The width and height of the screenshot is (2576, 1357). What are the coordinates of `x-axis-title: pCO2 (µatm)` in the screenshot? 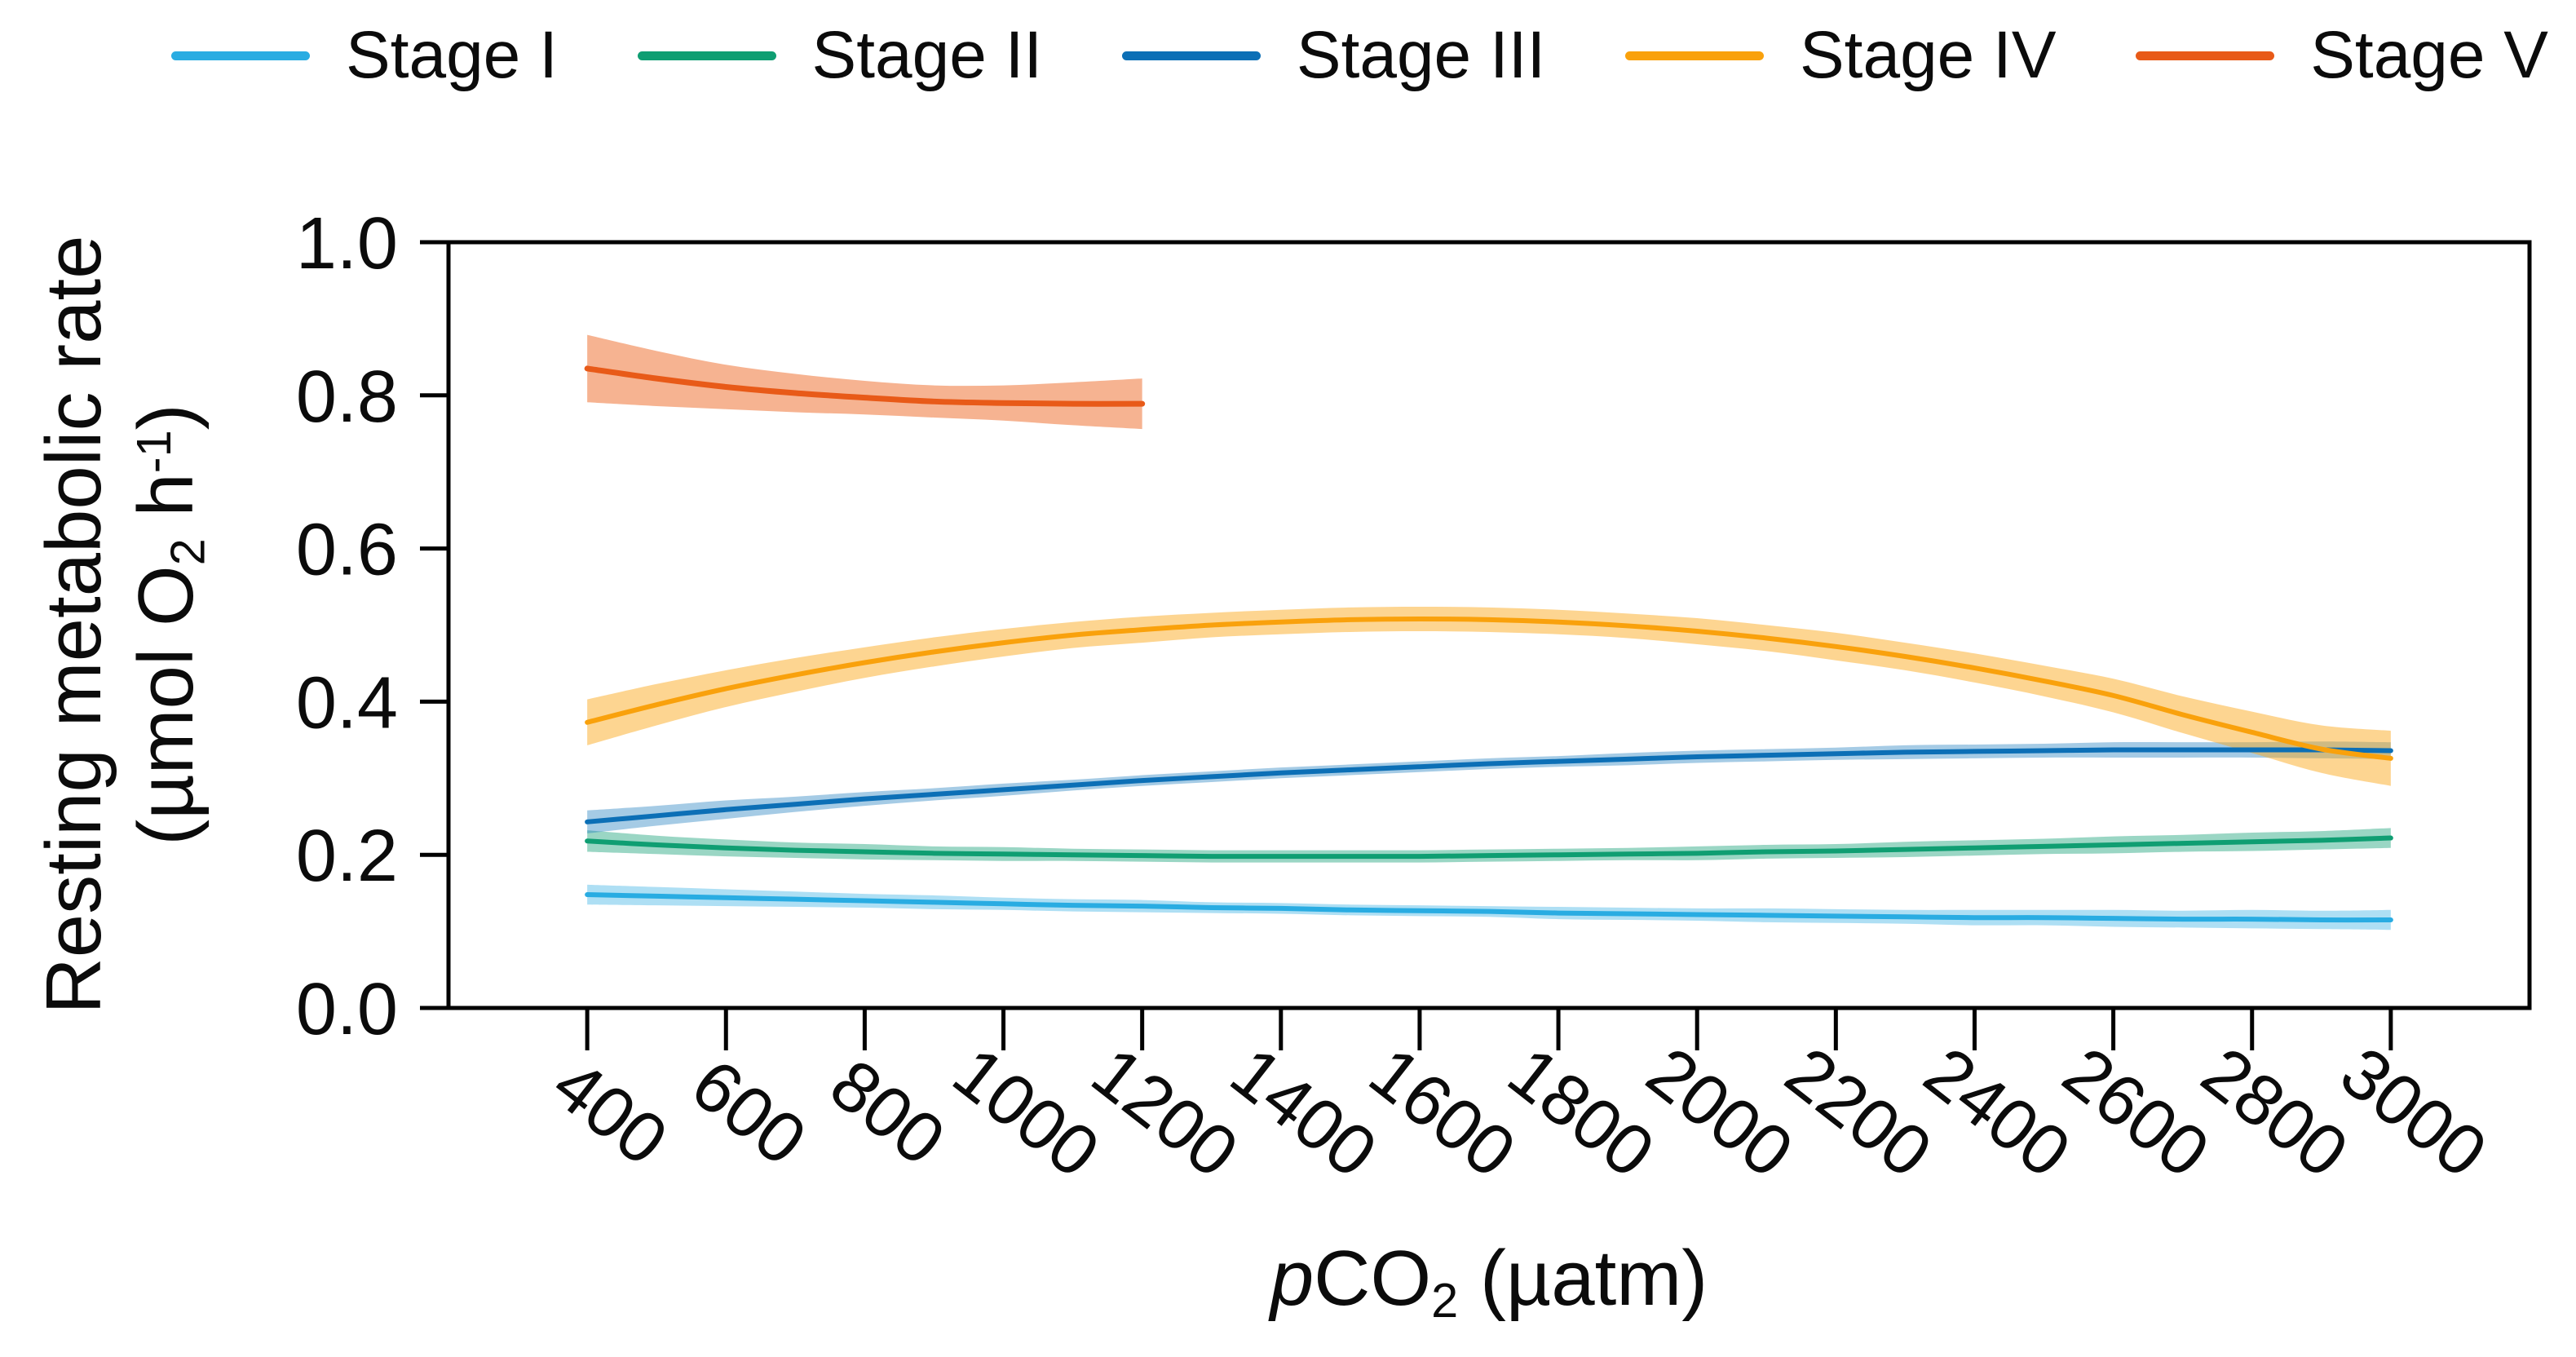 It's located at (1489, 1282).